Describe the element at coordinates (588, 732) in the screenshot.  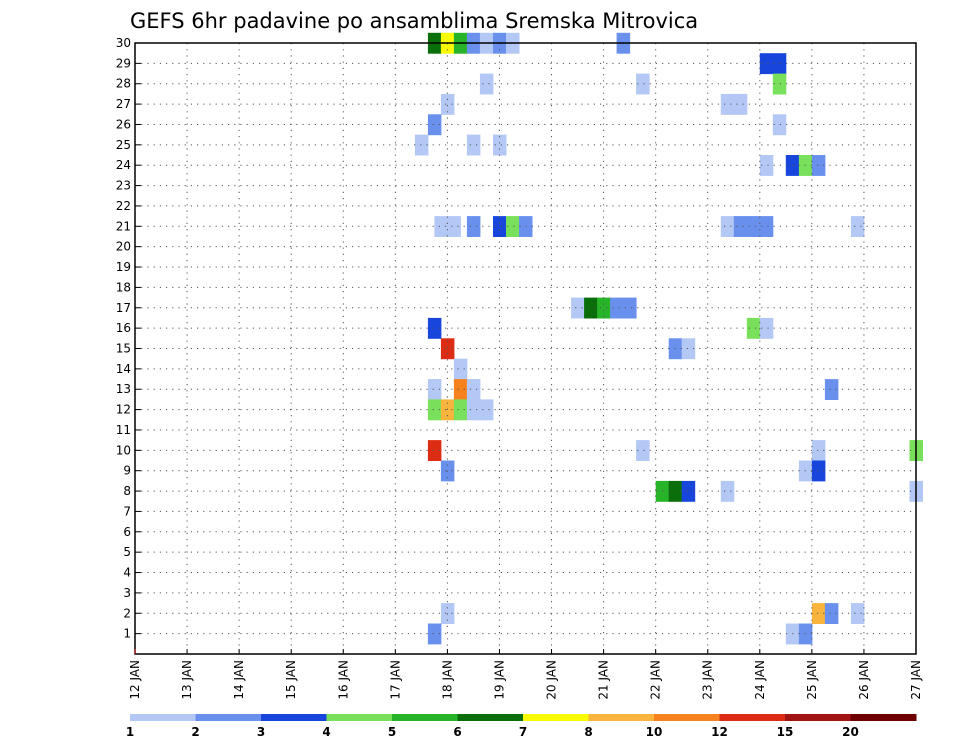
I see `colorbar-label: 8` at that location.